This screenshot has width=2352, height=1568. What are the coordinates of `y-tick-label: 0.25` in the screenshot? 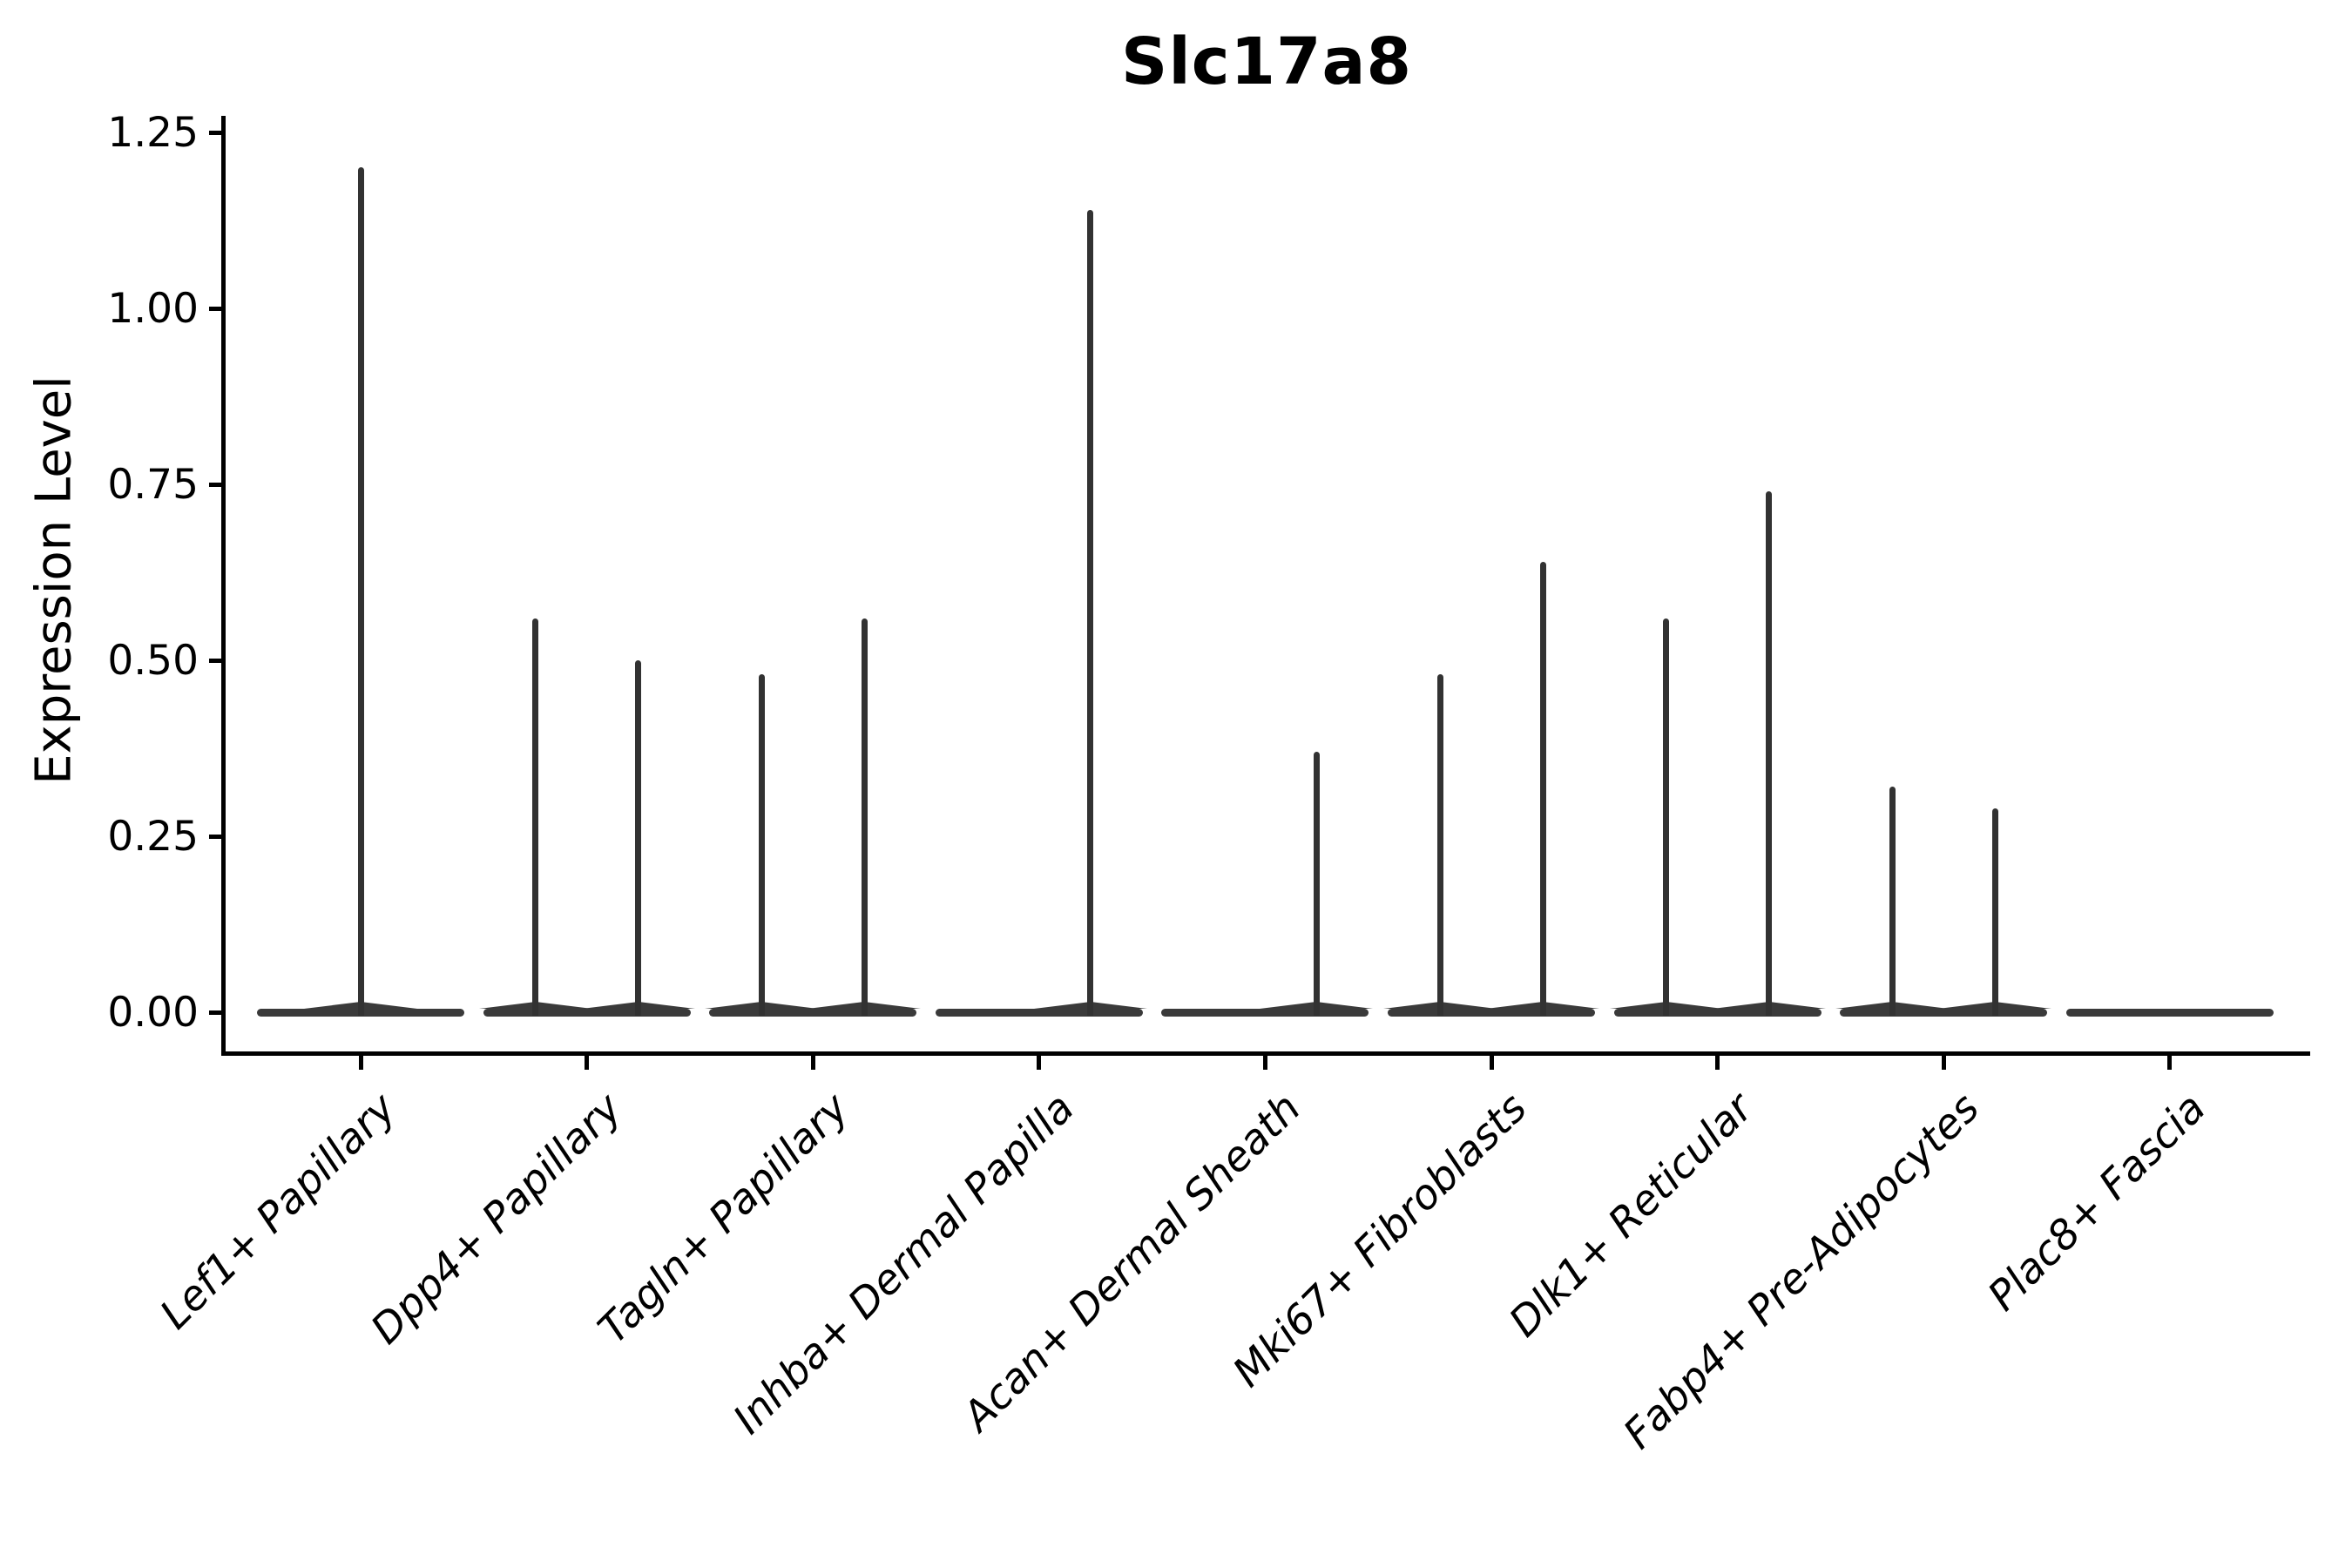 It's located at (153, 836).